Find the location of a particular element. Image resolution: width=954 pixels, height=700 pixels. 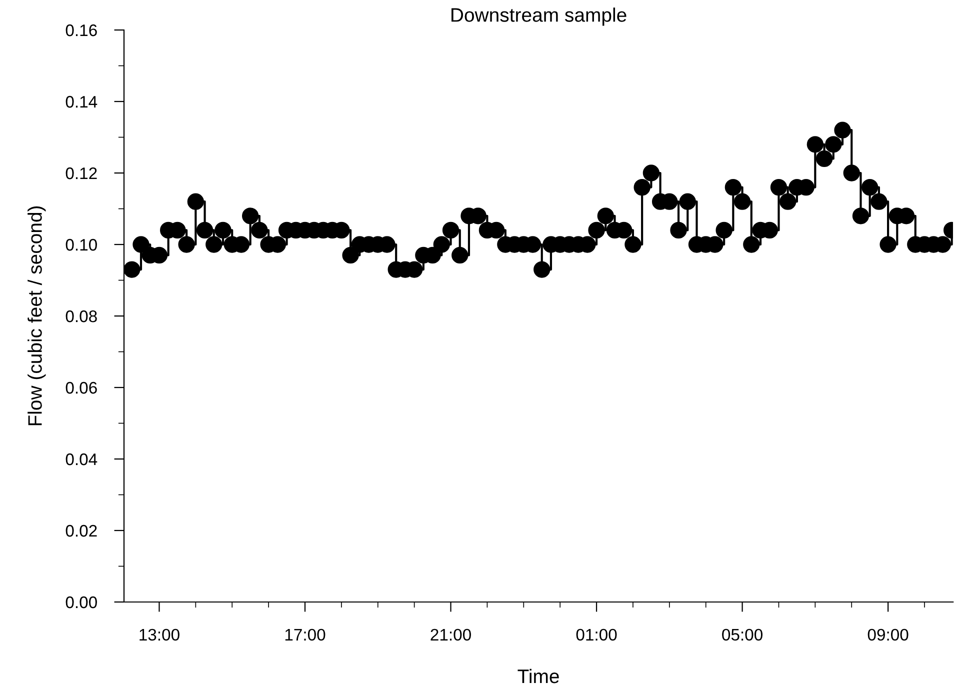

y-tick-label: 0.00 is located at coordinates (81, 602).